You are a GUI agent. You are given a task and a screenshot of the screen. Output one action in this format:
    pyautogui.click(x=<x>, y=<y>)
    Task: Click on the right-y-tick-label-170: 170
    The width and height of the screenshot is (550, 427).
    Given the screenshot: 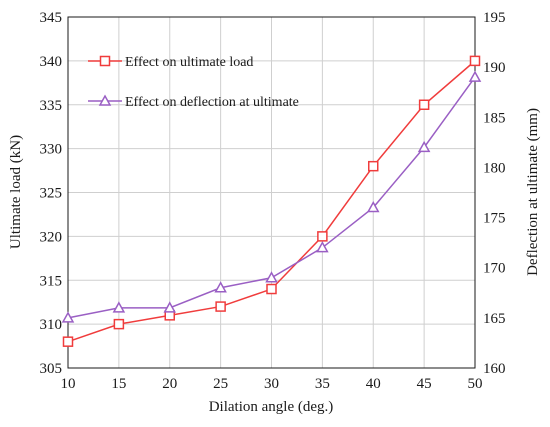 What is the action you would take?
    pyautogui.click(x=494, y=269)
    